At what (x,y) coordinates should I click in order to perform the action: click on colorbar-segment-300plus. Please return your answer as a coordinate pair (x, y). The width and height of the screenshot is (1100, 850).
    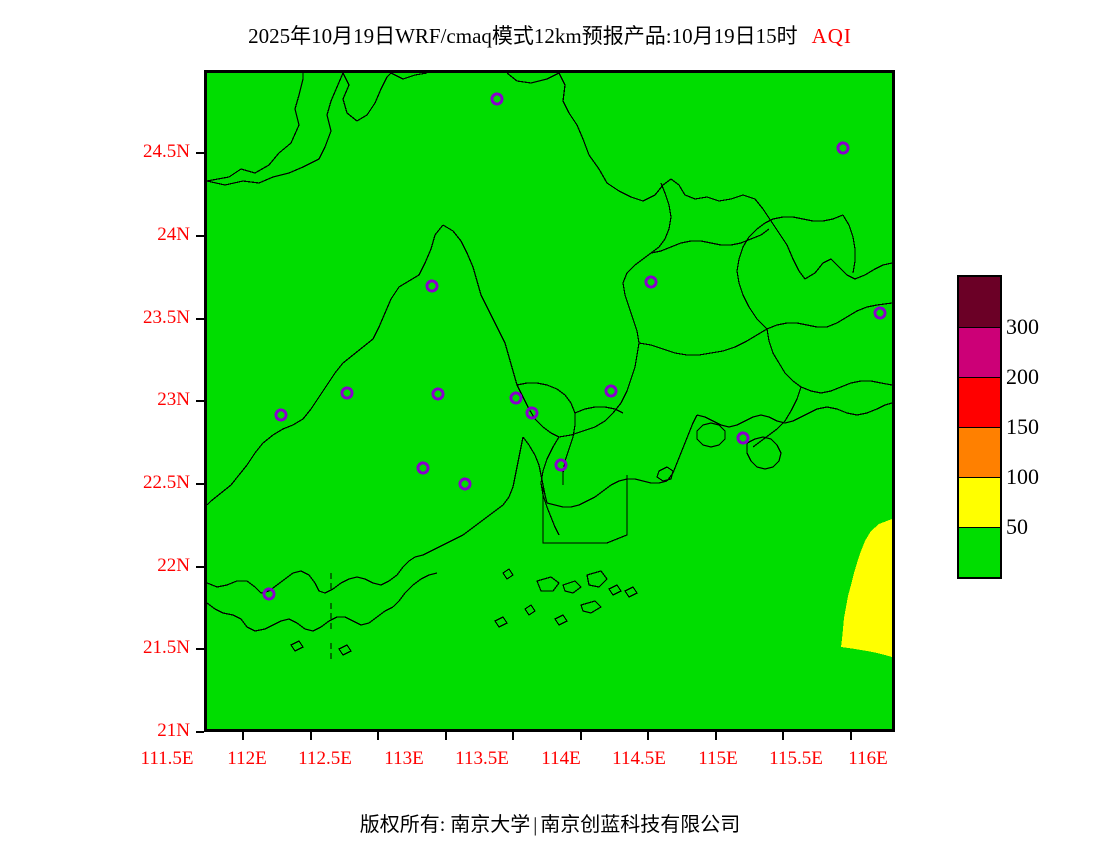
    Looking at the image, I should click on (979, 302).